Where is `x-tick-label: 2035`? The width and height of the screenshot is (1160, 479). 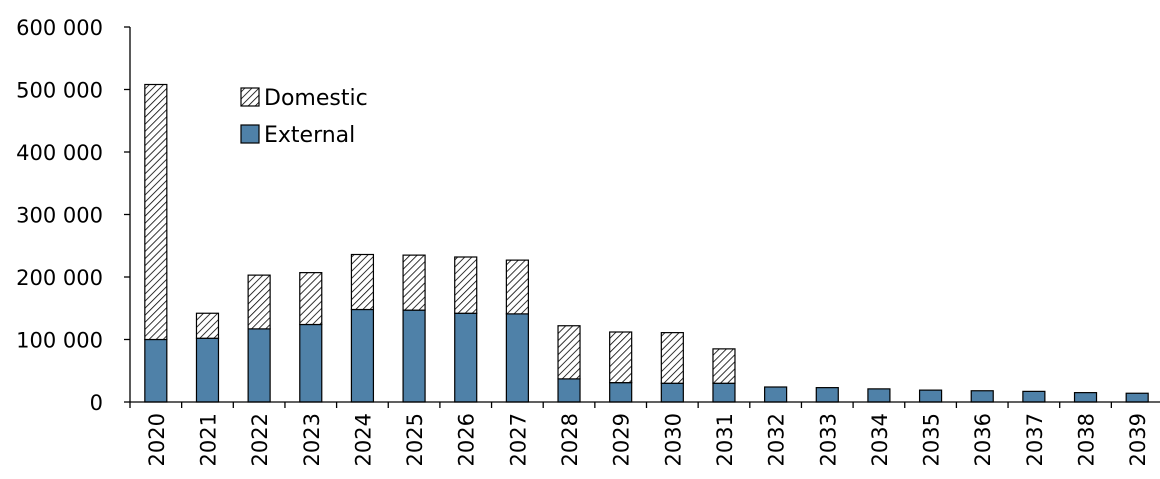 x-tick-label: 2035 is located at coordinates (932, 439).